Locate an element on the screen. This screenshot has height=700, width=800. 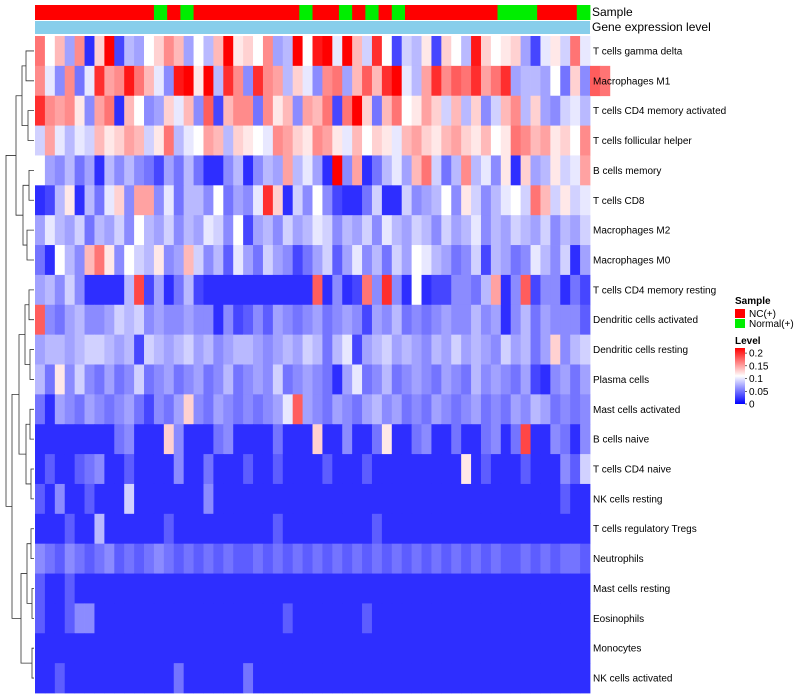
row-label: T cells CD8 is located at coordinates (619, 201).